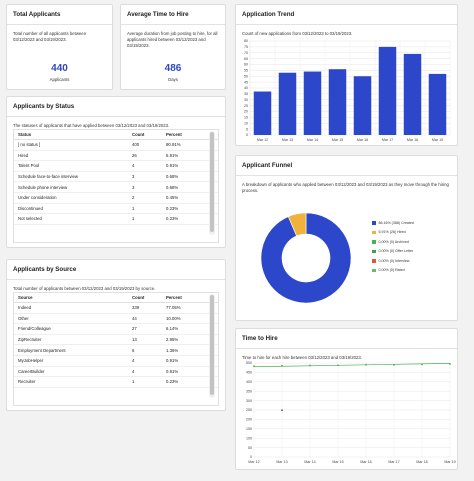 The width and height of the screenshot is (474, 481). Describe the element at coordinates (30, 219) in the screenshot. I see `cell-label: Not selected` at that location.